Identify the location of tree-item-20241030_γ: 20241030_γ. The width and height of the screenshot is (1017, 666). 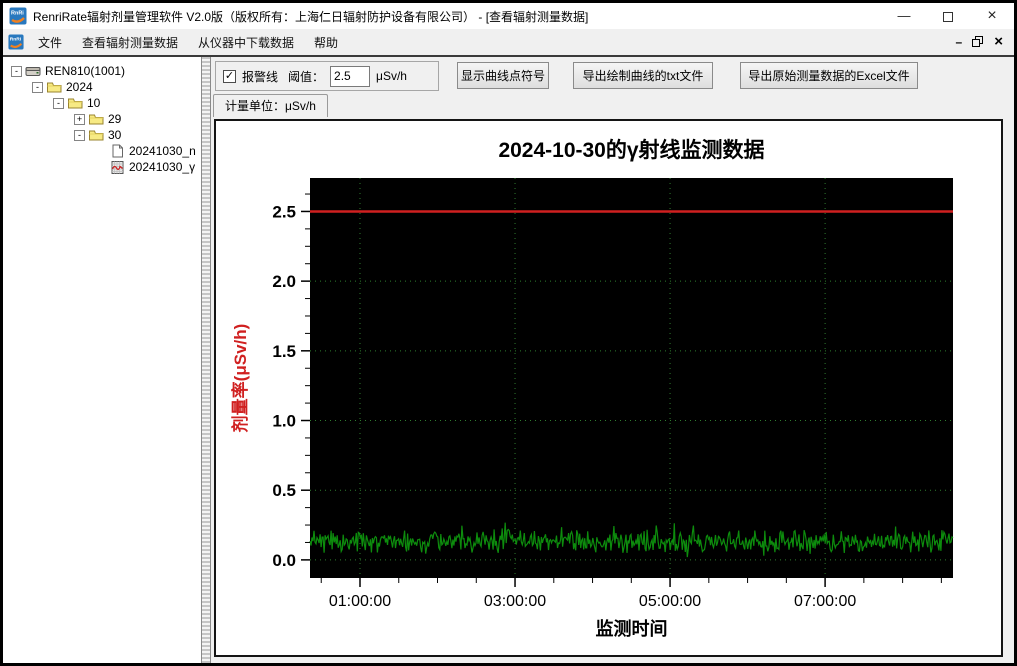
(102, 167).